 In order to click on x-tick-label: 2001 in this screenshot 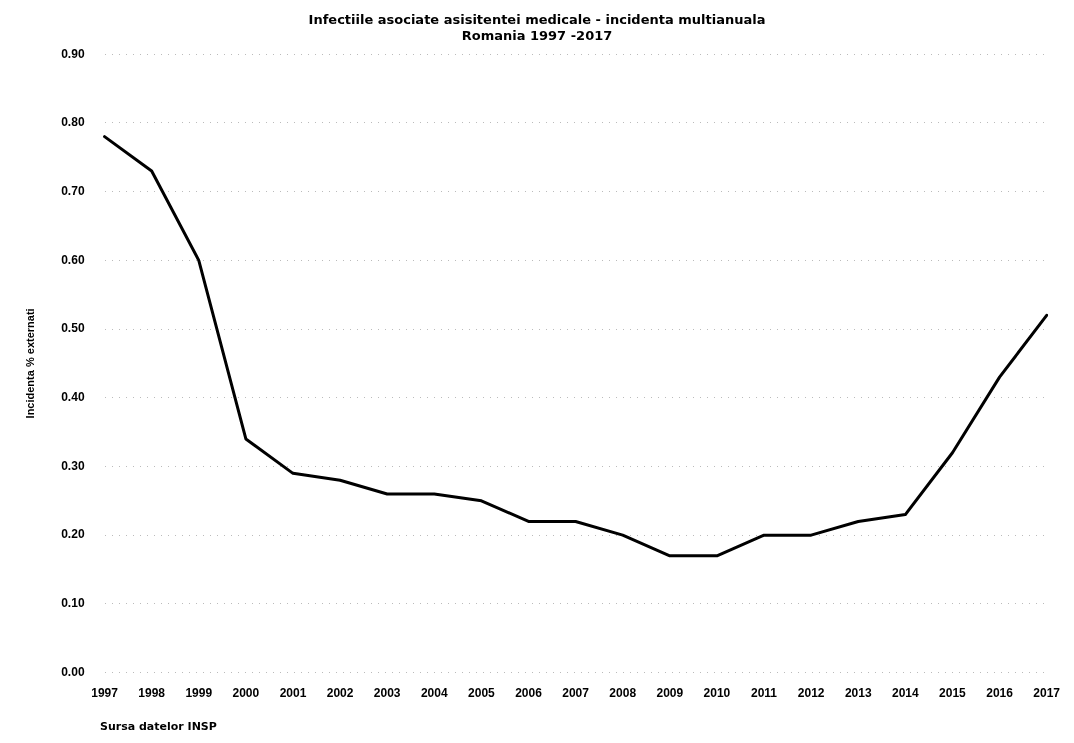, I will do `click(293, 693)`.